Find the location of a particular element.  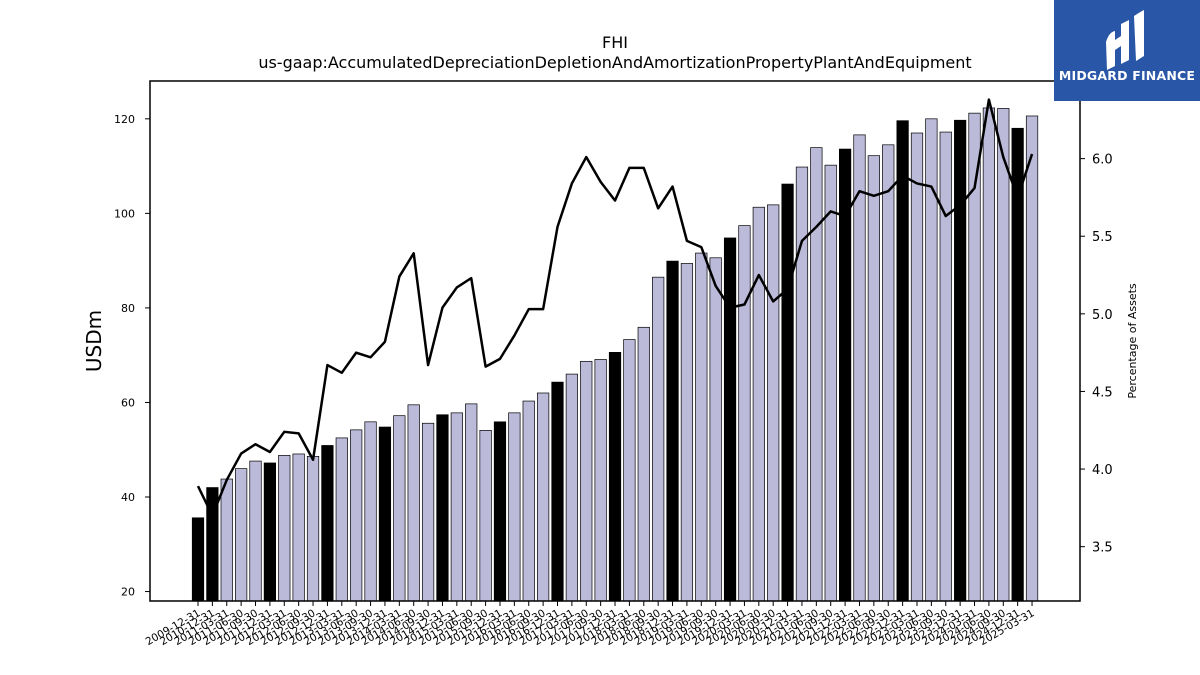

logo-mark-icon is located at coordinates (1125, 40).